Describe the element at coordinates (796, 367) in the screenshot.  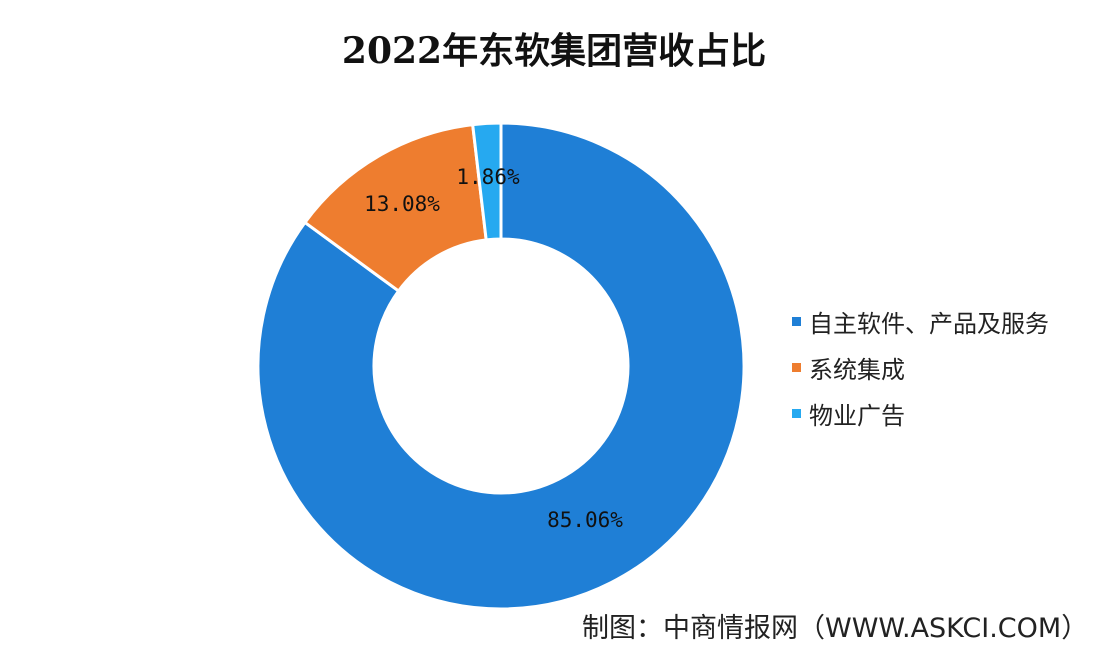
I see `legend-swatch-integration` at that location.